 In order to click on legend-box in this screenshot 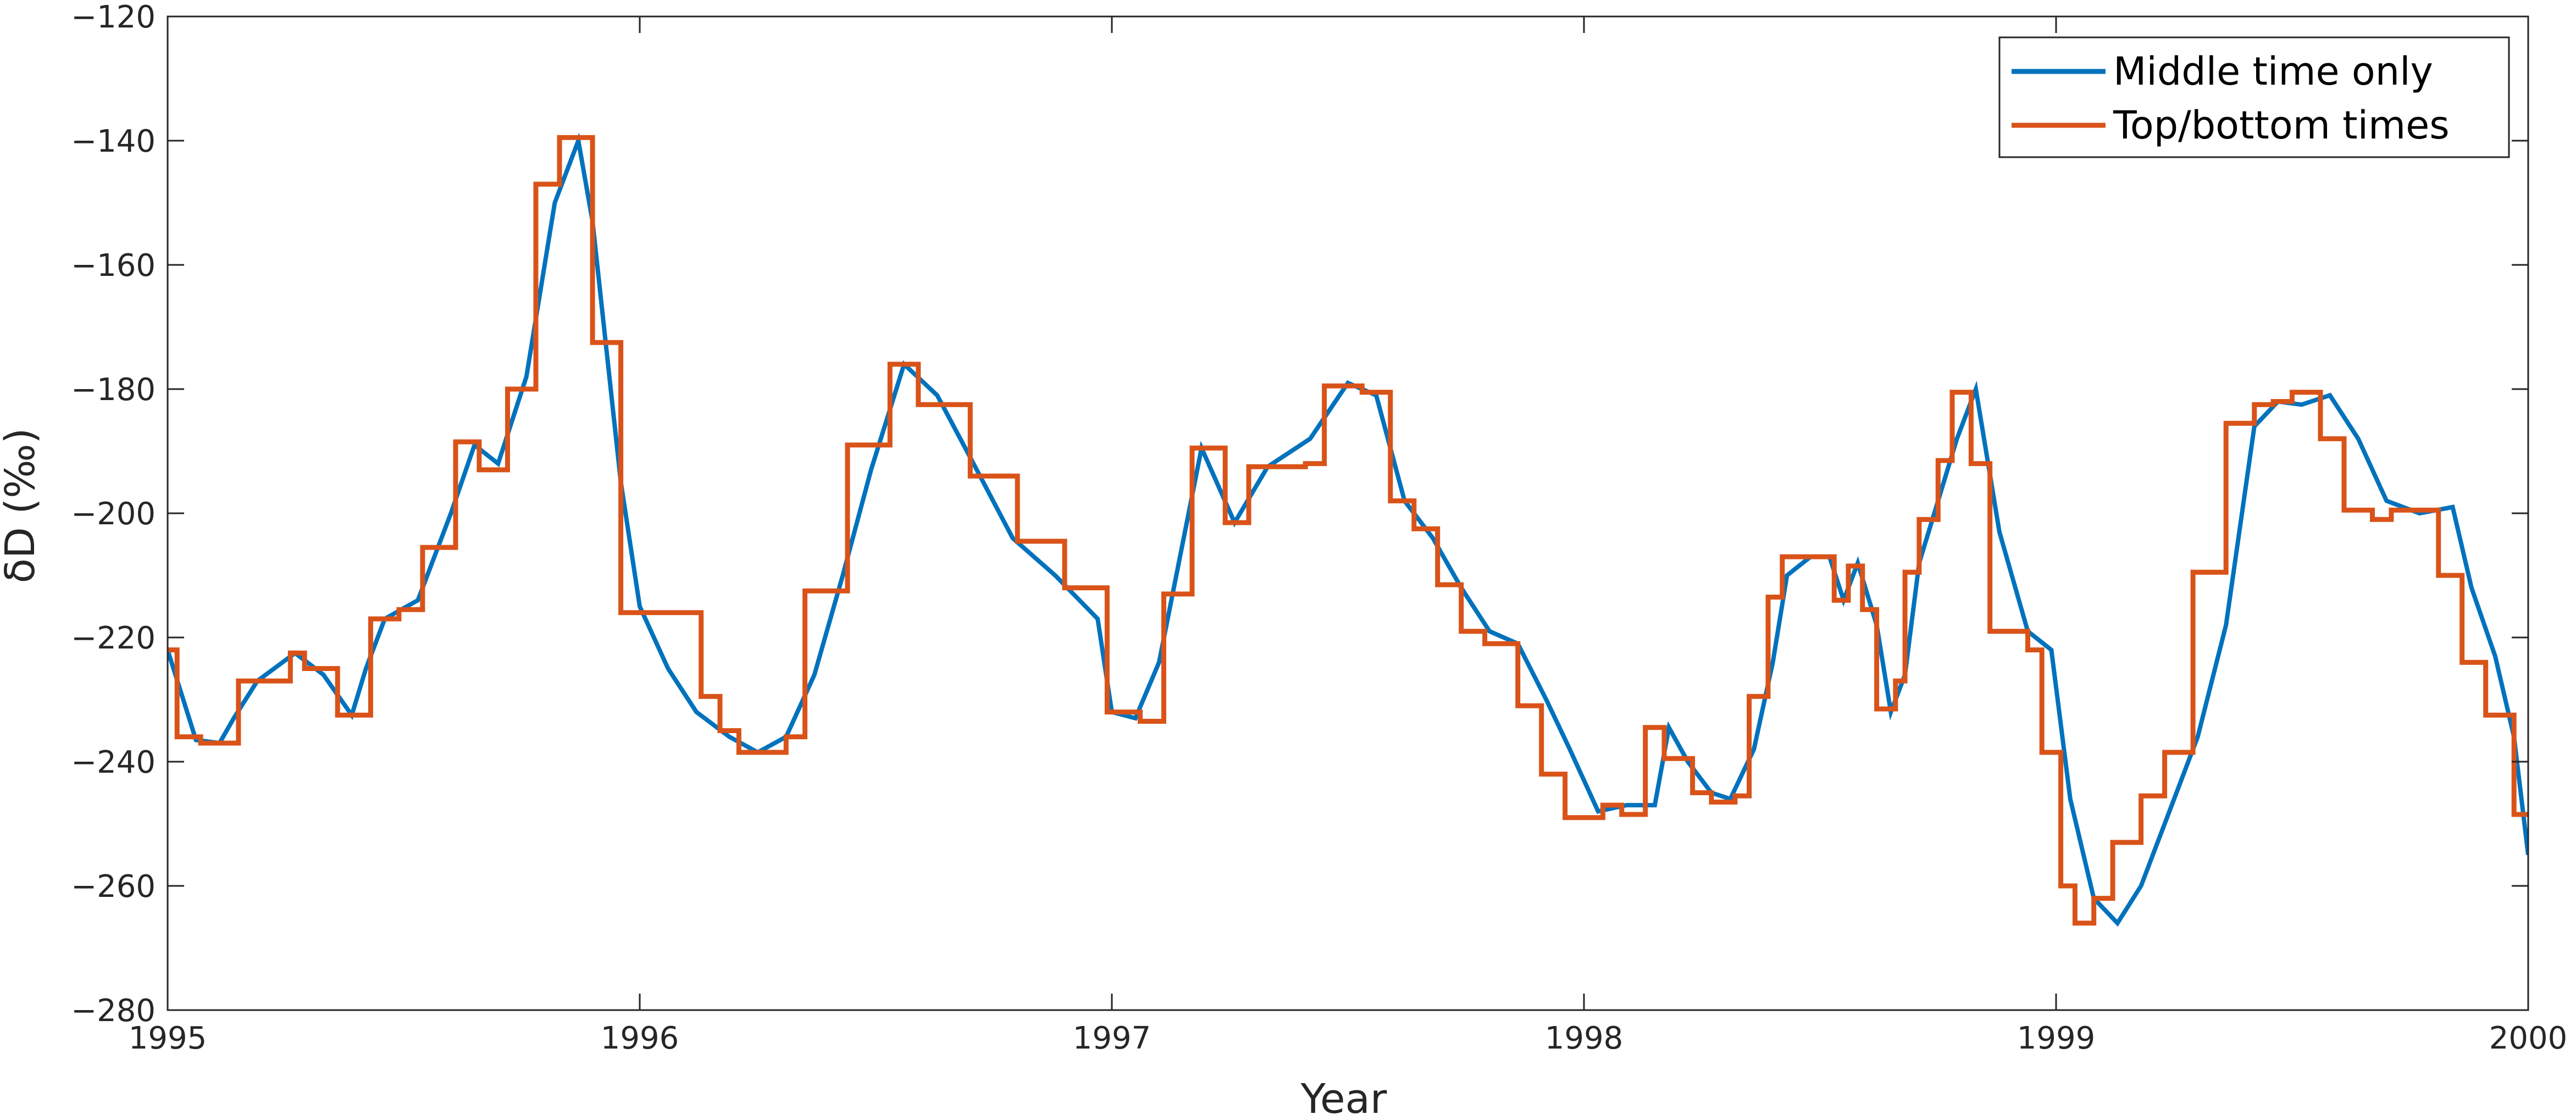, I will do `click(2254, 97)`.